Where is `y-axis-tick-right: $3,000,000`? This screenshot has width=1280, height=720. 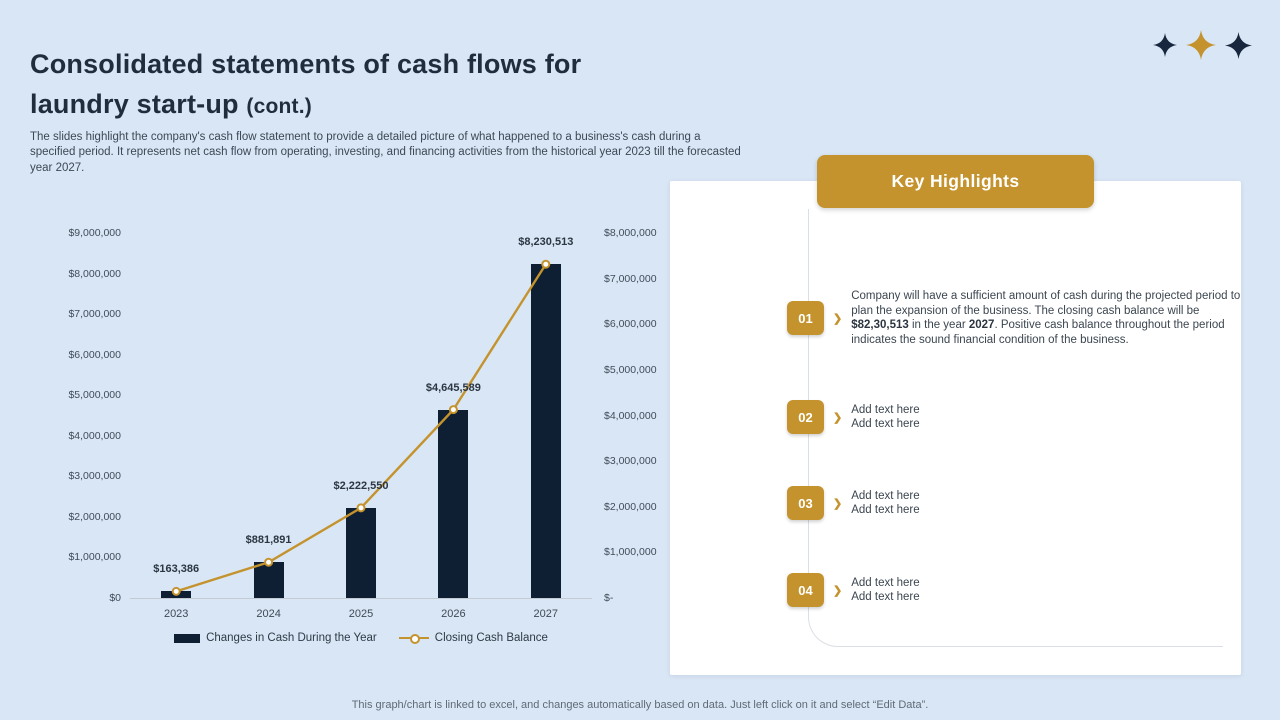
y-axis-tick-right: $3,000,000 is located at coordinates (630, 461).